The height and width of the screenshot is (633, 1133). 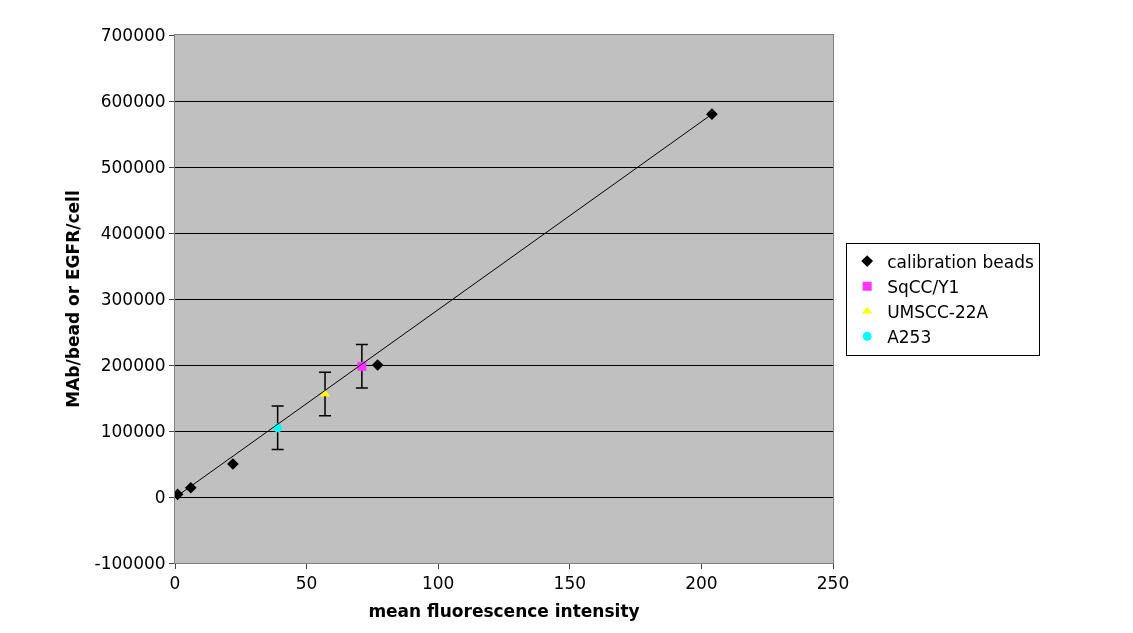 What do you see at coordinates (960, 261) in the screenshot?
I see `legend-label: calibration beads` at bounding box center [960, 261].